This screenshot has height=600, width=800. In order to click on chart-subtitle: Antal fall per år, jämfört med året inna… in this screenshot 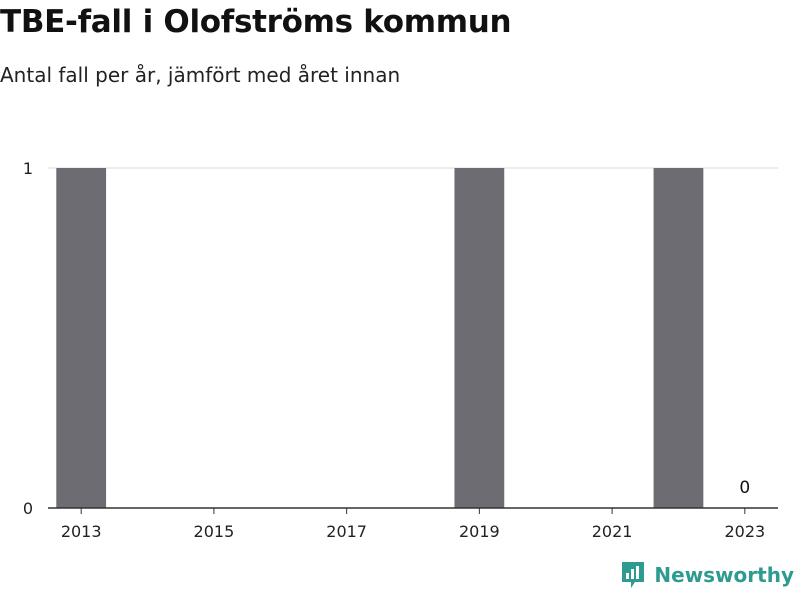, I will do `click(200, 75)`.